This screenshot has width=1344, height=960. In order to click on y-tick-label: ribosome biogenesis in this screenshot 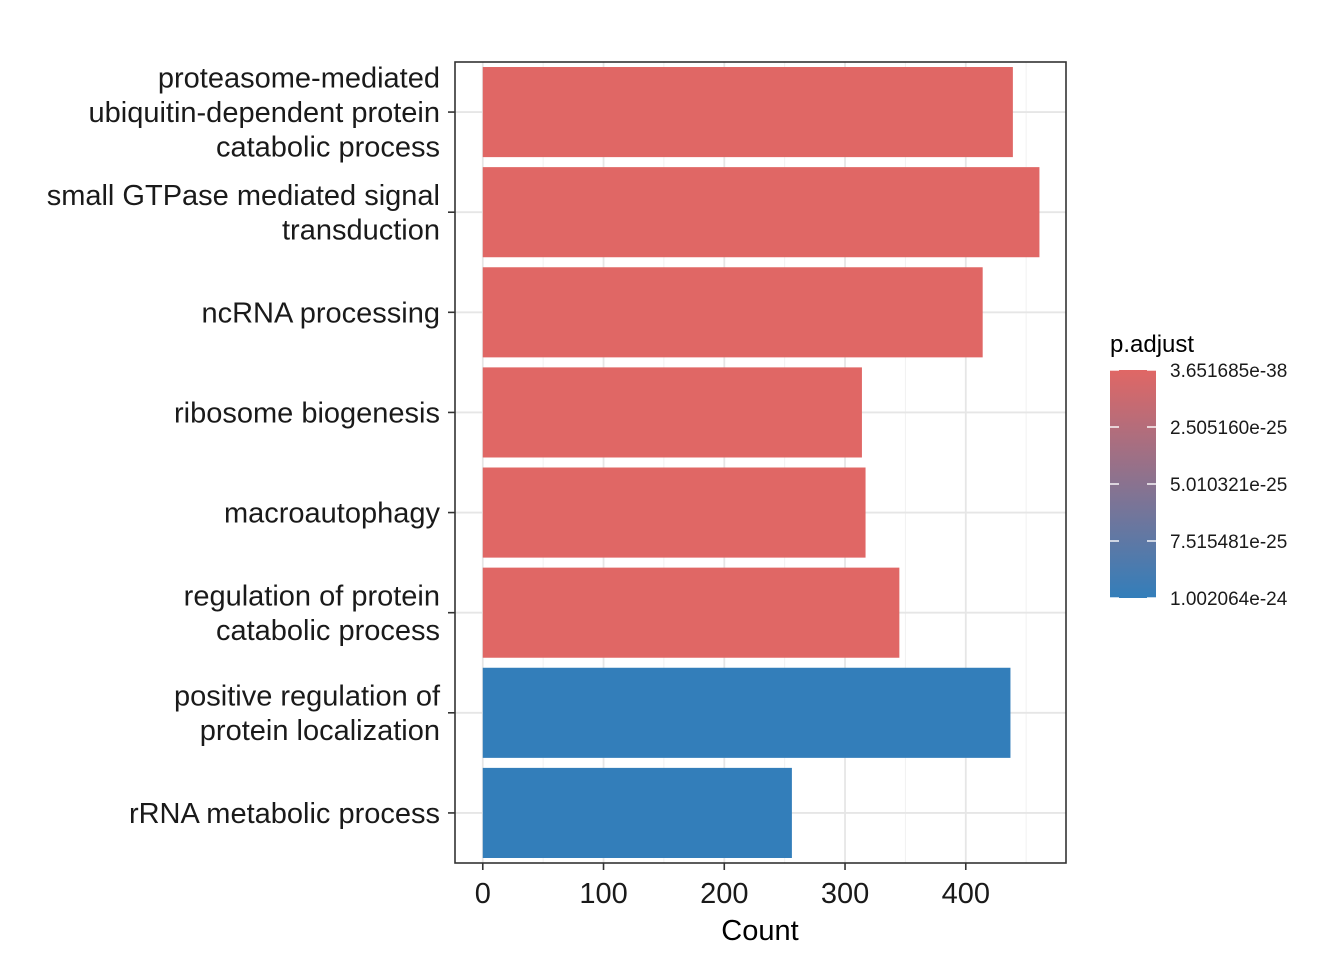, I will do `click(307, 413)`.